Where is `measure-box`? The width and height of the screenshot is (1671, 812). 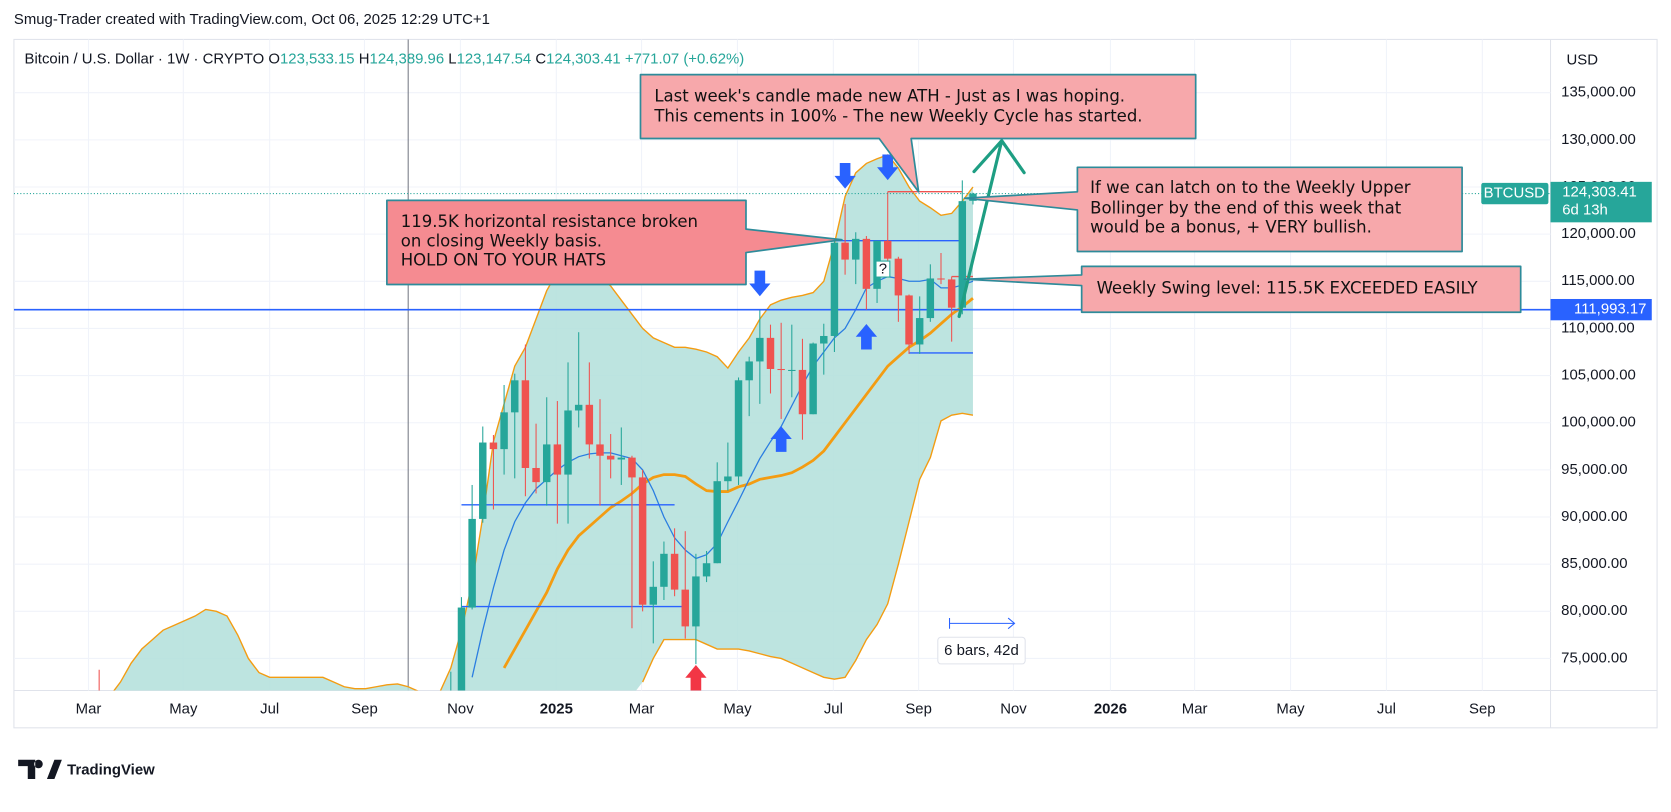 measure-box is located at coordinates (981, 650).